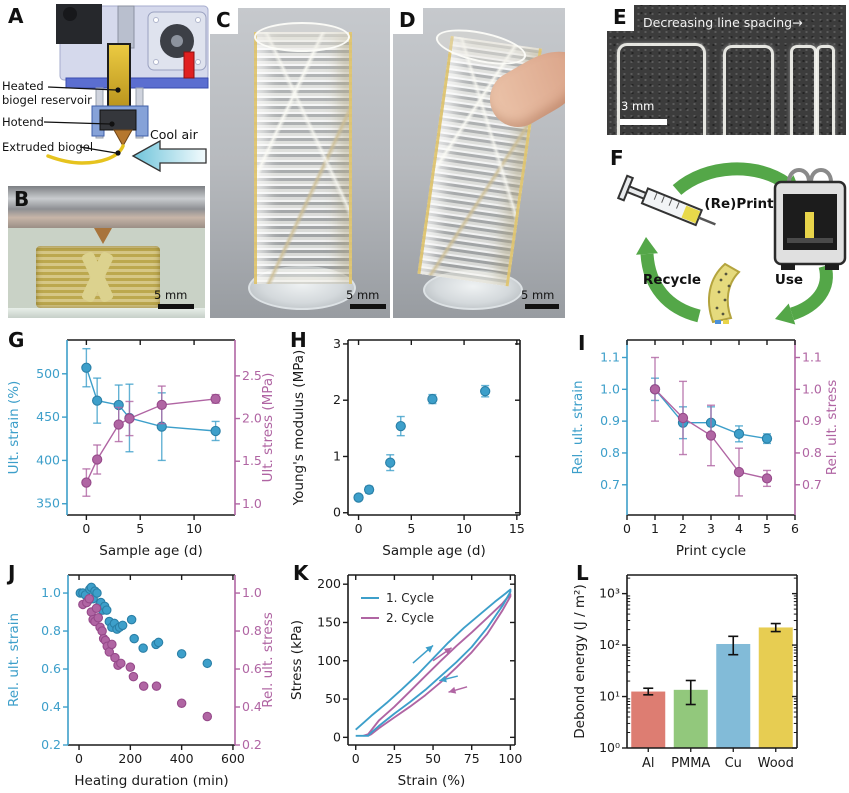  Describe the element at coordinates (617, 158) in the screenshot. I see `panel-letter-f: F` at that location.